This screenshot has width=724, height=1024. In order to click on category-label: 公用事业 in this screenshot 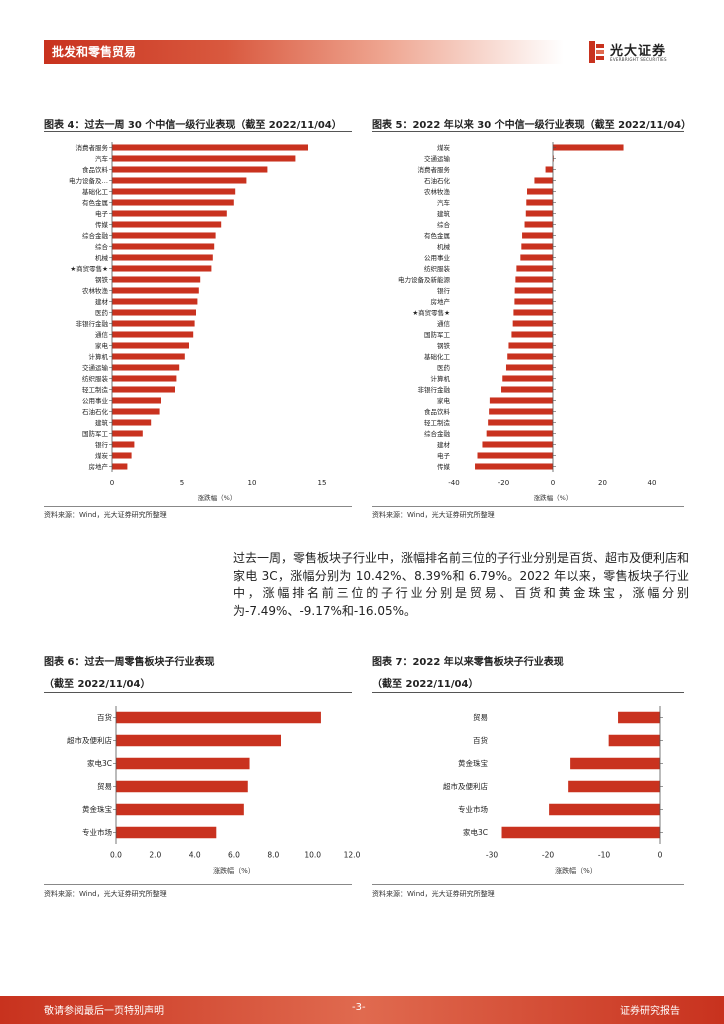, I will do `click(95, 400)`.